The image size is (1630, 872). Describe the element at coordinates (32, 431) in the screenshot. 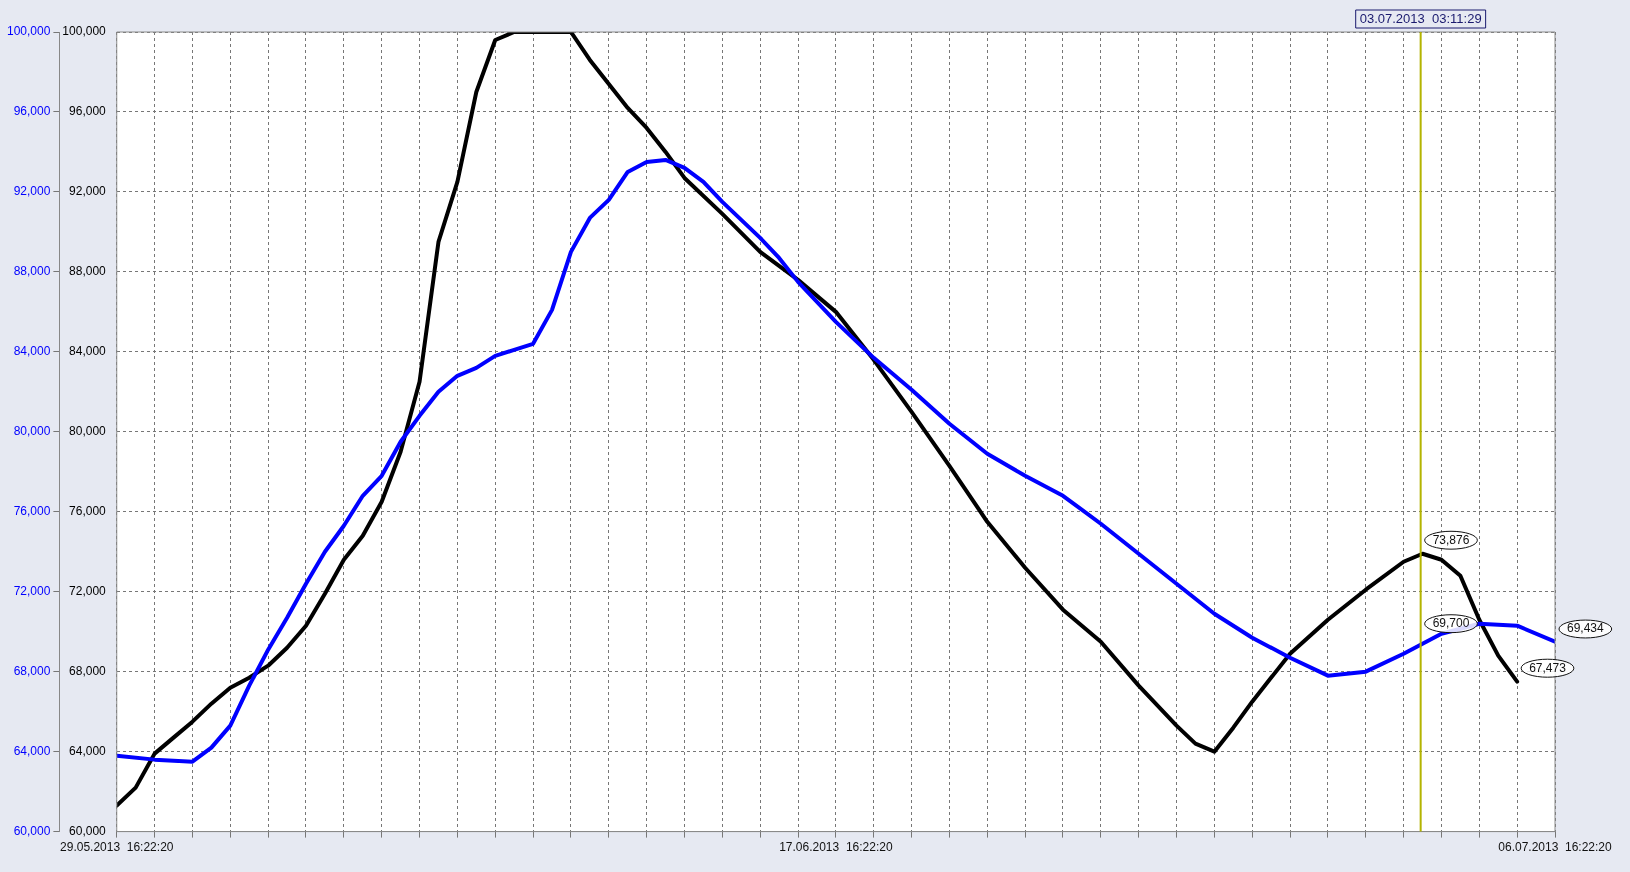

I see `y-tick-label: 80,000` at that location.